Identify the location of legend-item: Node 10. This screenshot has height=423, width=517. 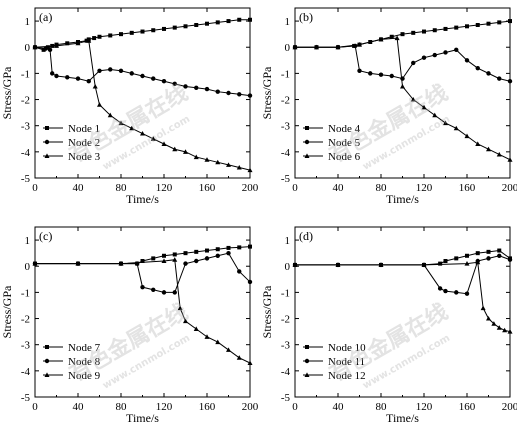
(334, 348).